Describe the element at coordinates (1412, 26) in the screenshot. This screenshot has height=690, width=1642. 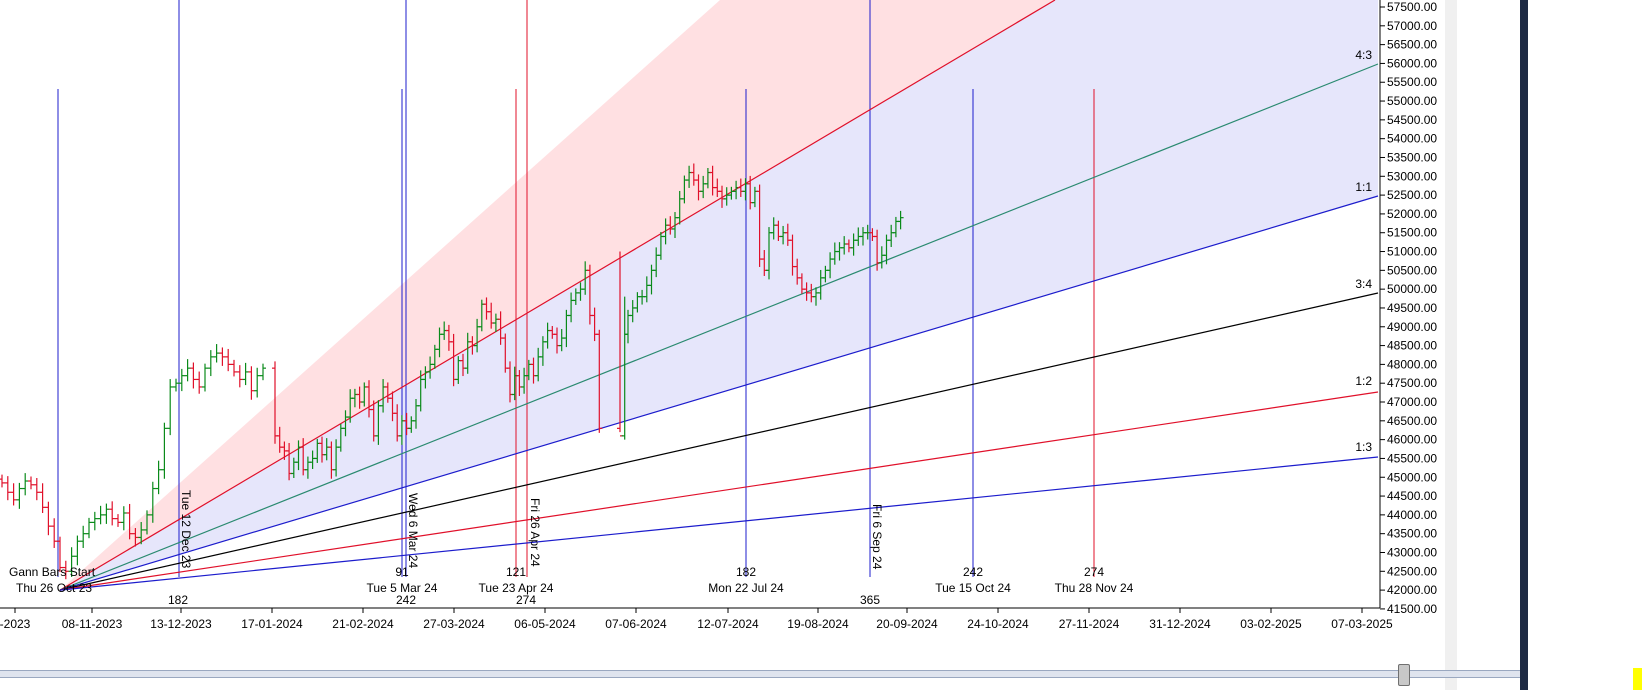
I see `y-tick-label: 57000.00` at that location.